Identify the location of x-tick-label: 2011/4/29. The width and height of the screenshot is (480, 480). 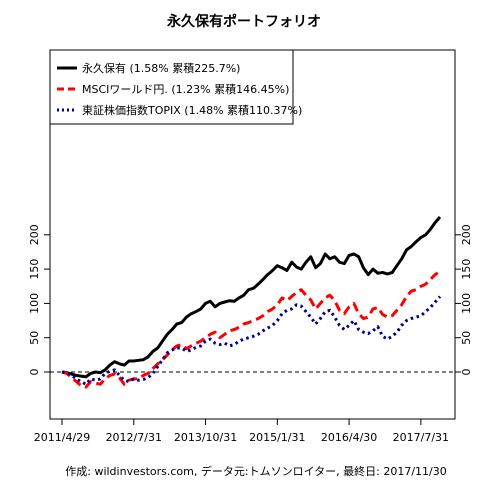
(62, 437).